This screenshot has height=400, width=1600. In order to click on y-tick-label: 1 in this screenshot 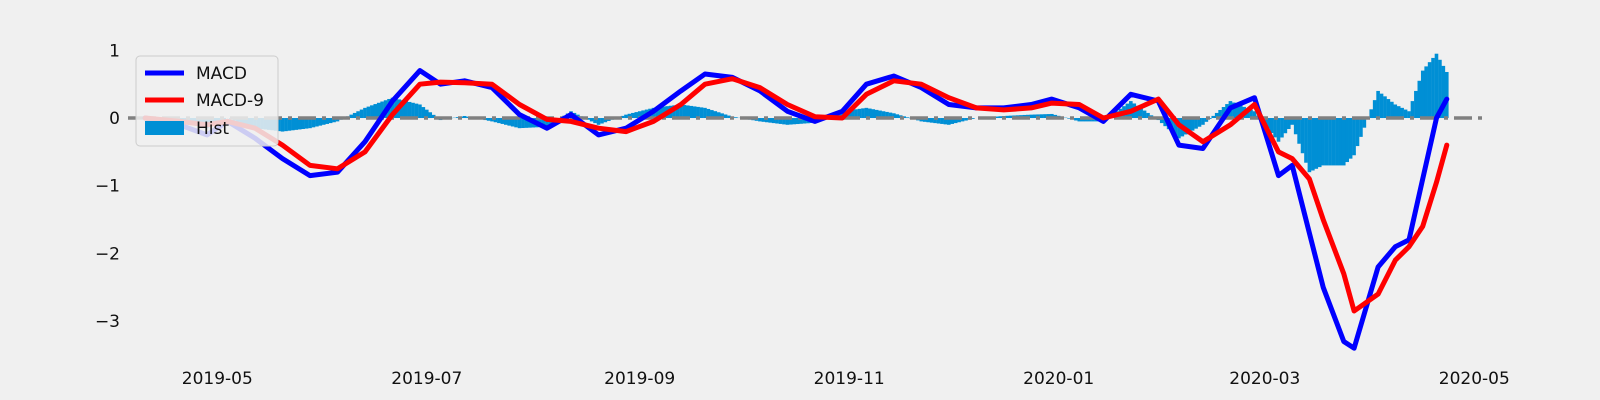, I will do `click(114, 51)`.